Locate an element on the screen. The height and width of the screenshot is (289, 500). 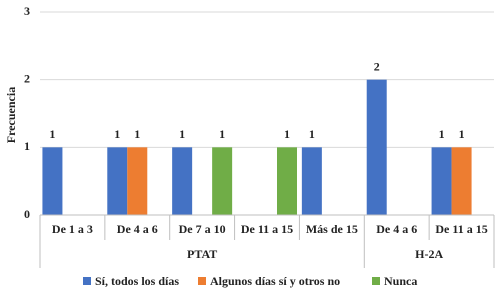
legend-label: Algunos días sí y otros no is located at coordinates (275, 281).